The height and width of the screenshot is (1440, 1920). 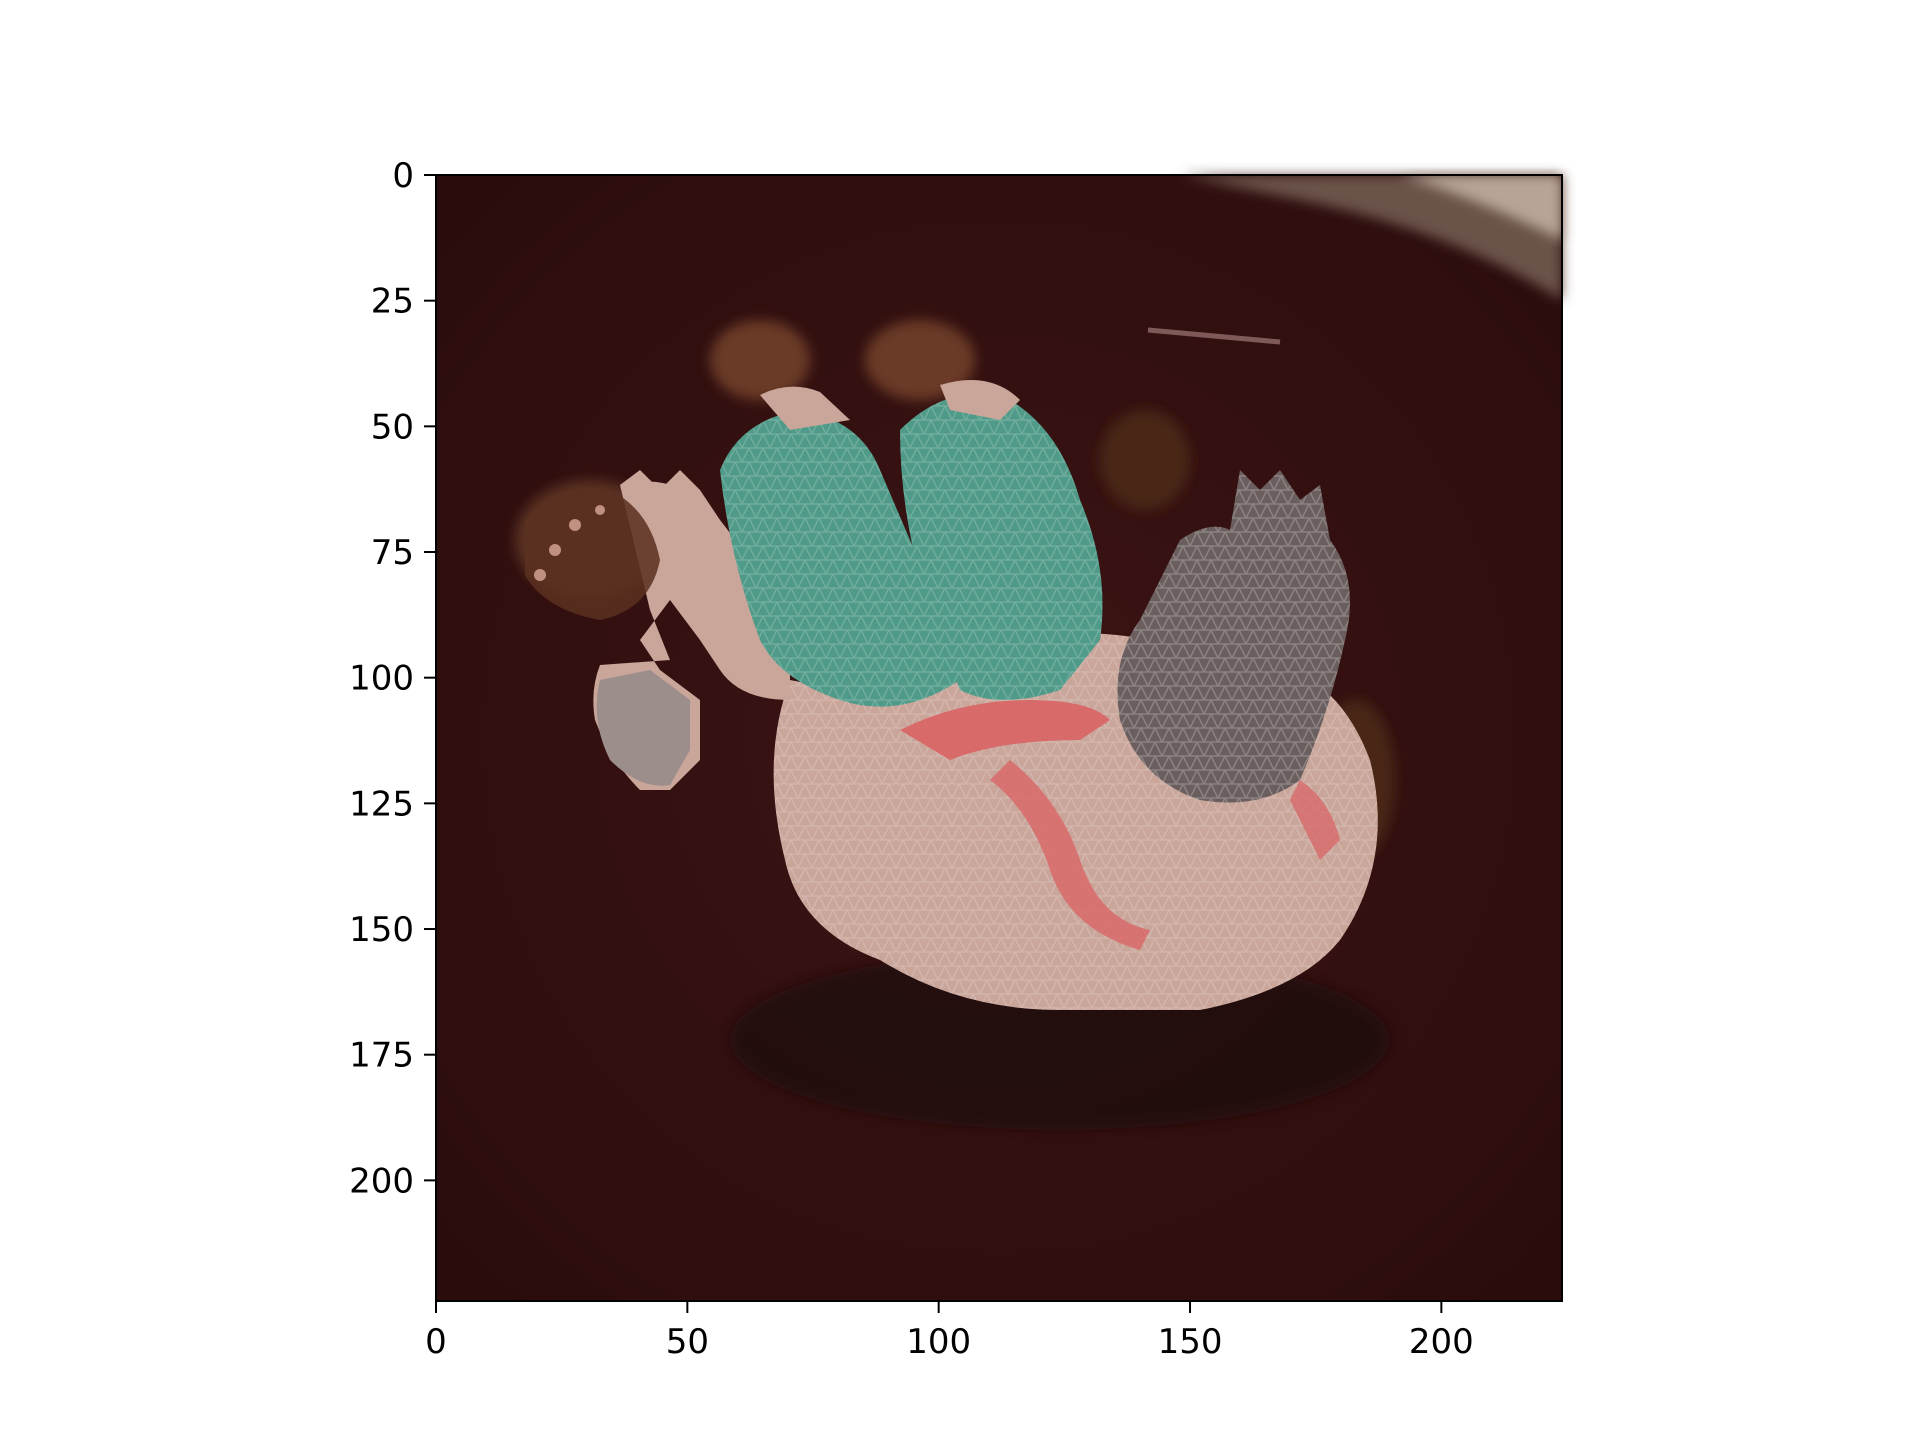 I want to click on toe-dots, so click(x=569, y=543).